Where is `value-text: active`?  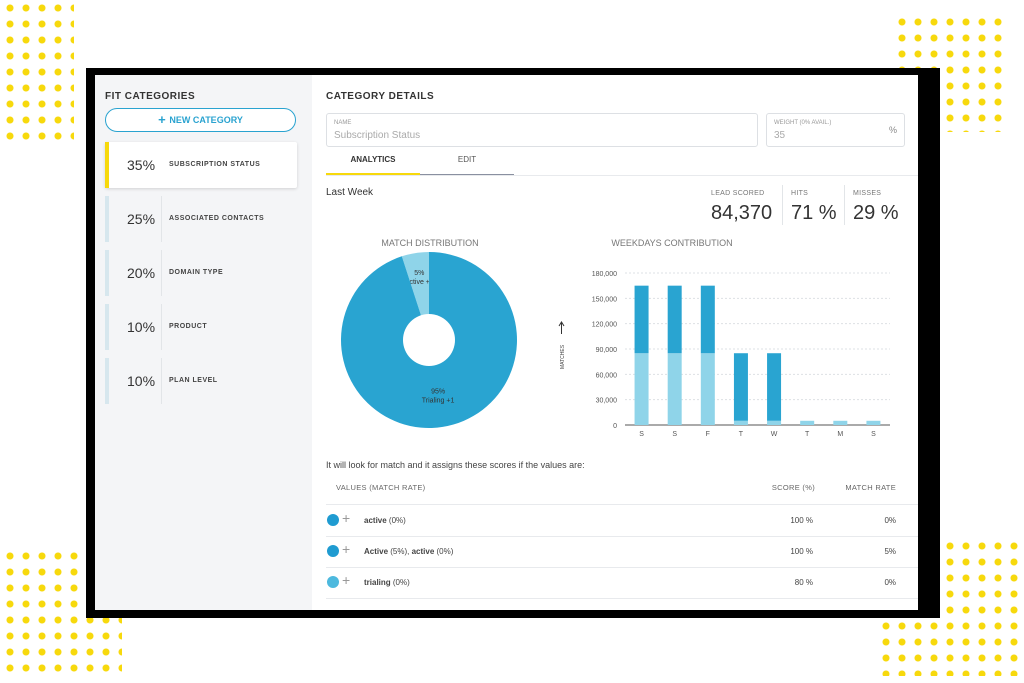
value-text: active is located at coordinates (423, 551).